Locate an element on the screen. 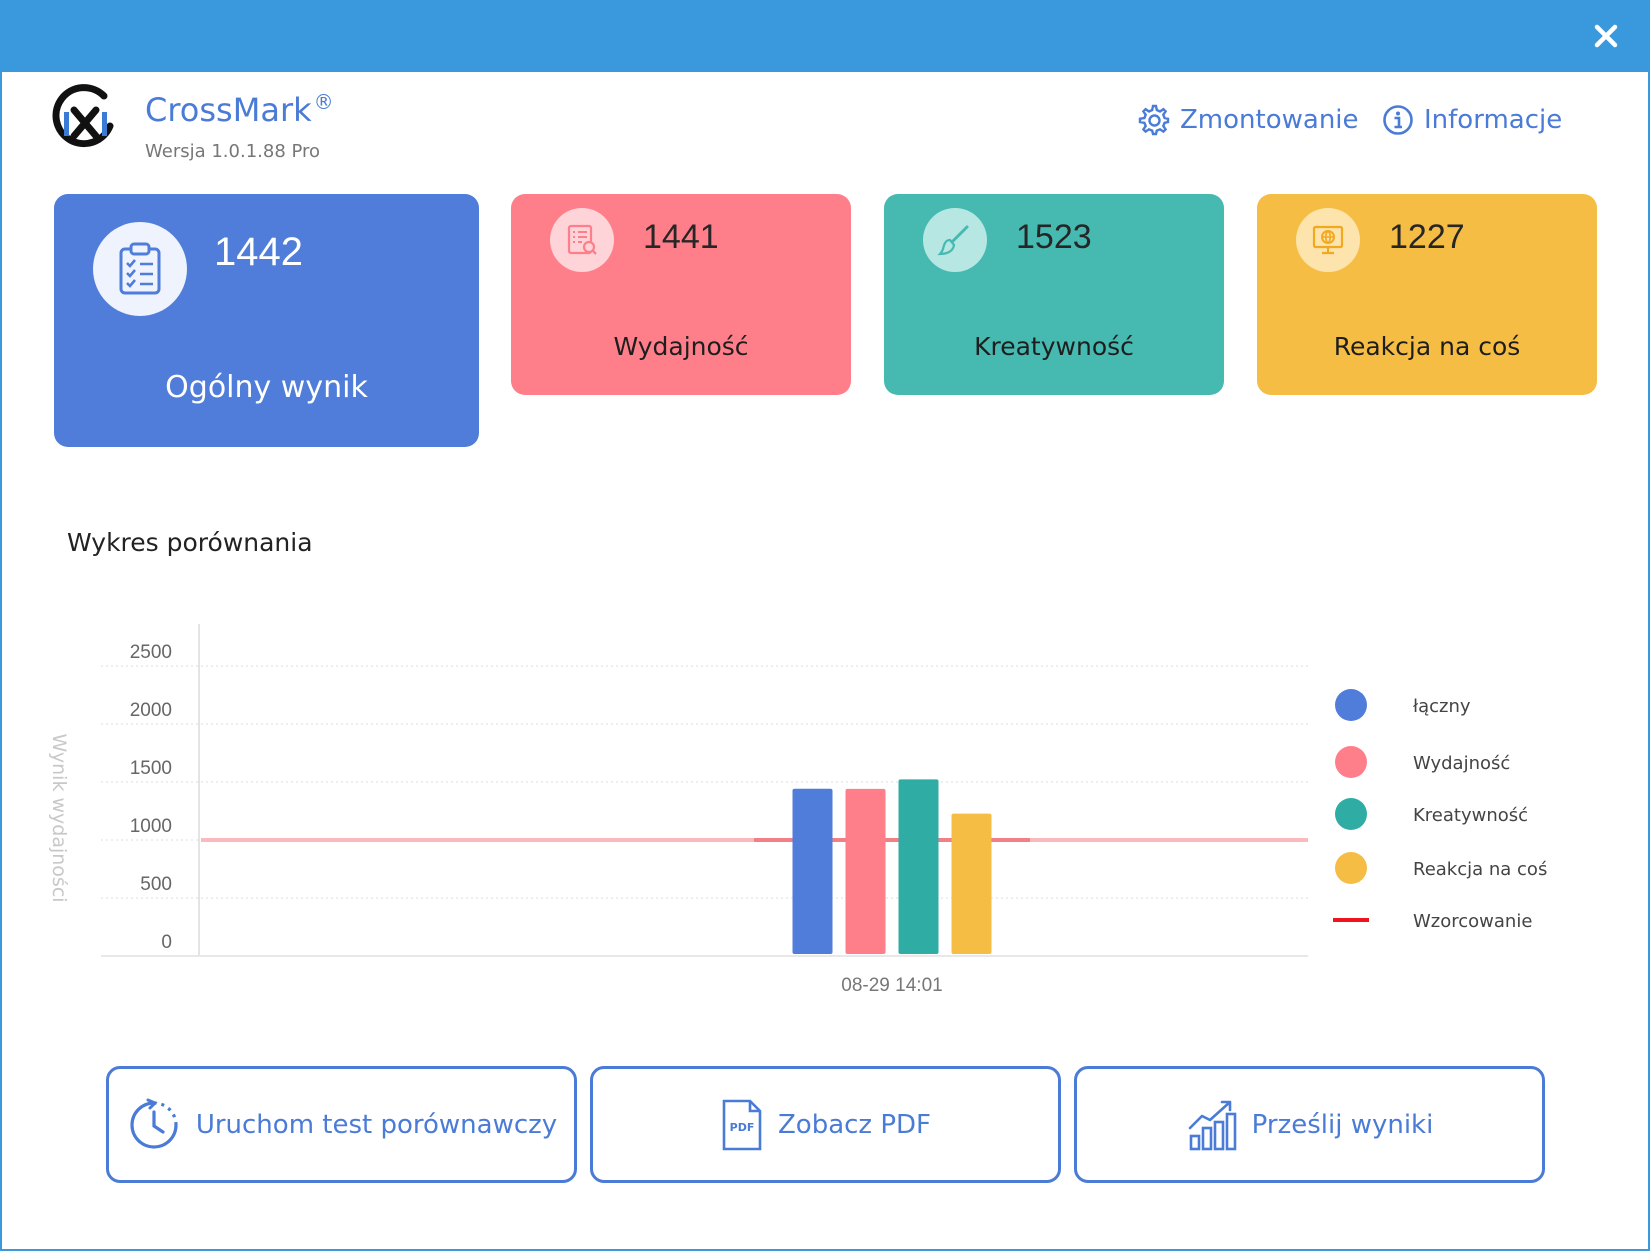 Image resolution: width=1650 pixels, height=1251 pixels. run-benchmark-button: Uruchom test porównawczy is located at coordinates (341, 1124).